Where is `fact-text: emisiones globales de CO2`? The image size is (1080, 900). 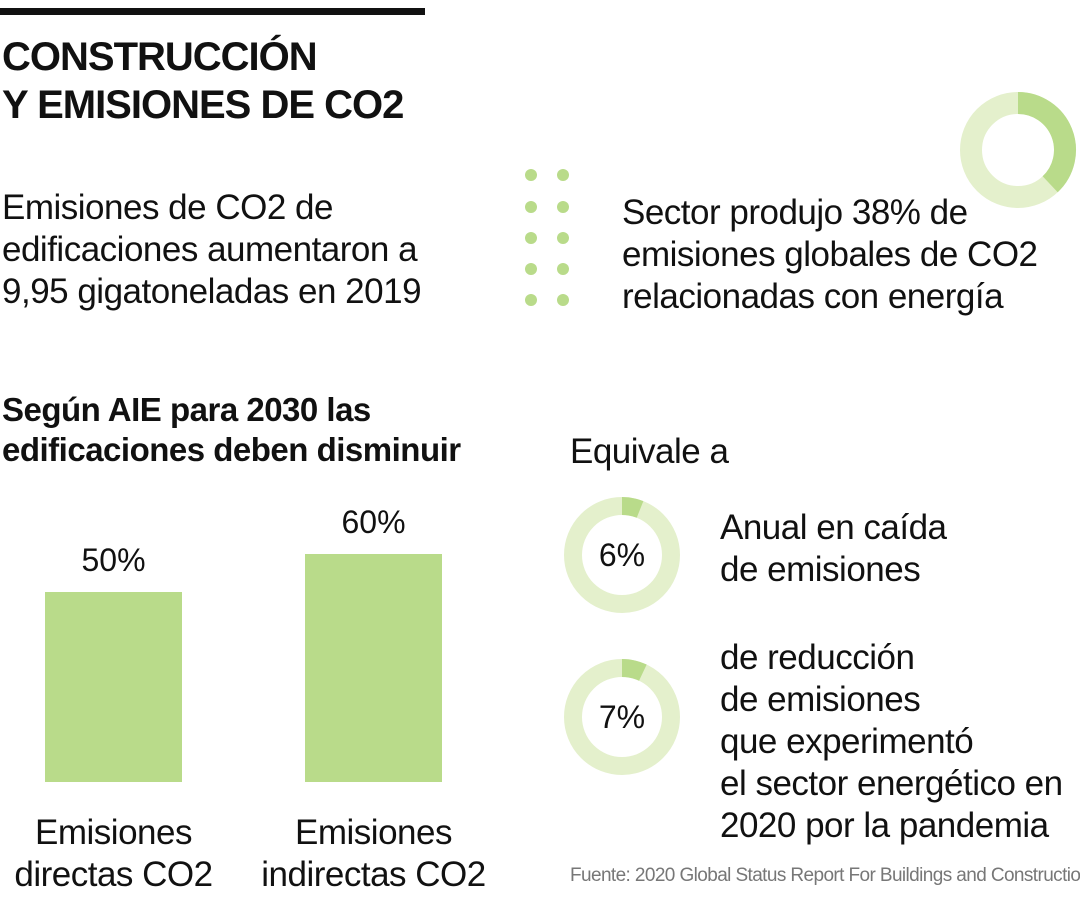
fact-text: emisiones globales de CO2 is located at coordinates (830, 254).